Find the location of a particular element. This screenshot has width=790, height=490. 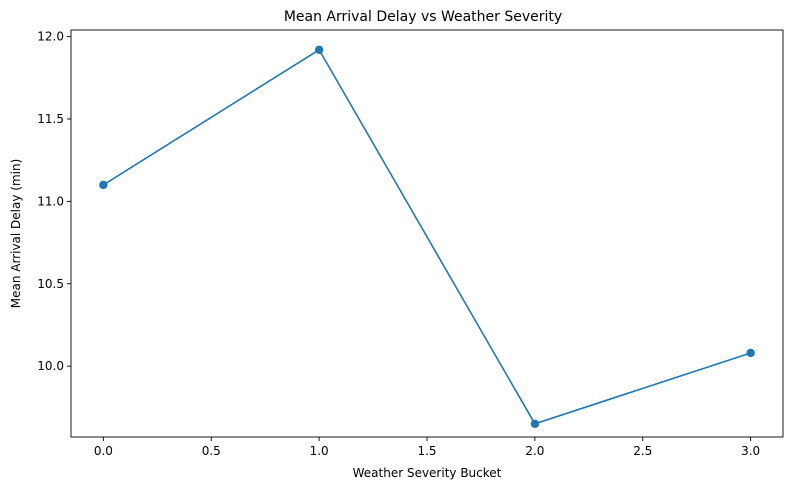

x-axis: 0.0 0.5 1.0 1.5 2.0 2.5 3.0 is located at coordinates (427, 447).